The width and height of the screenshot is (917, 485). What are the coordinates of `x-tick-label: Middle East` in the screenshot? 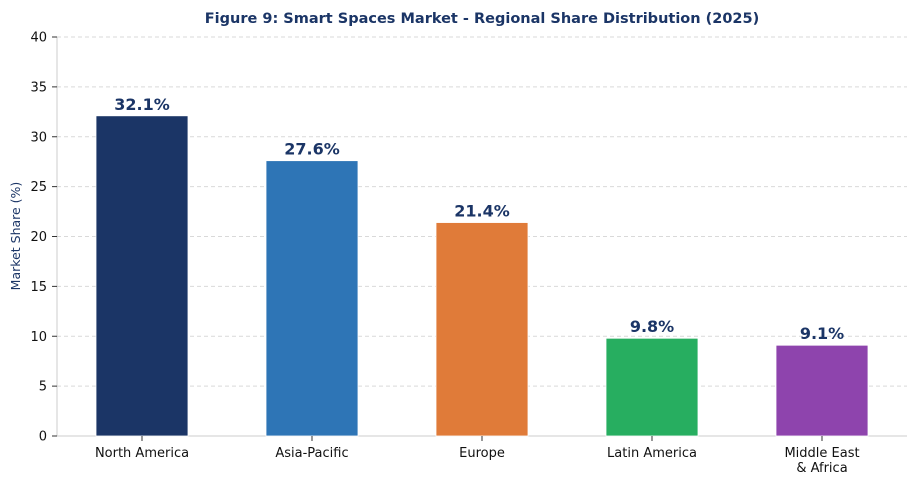 It's located at (821, 453).